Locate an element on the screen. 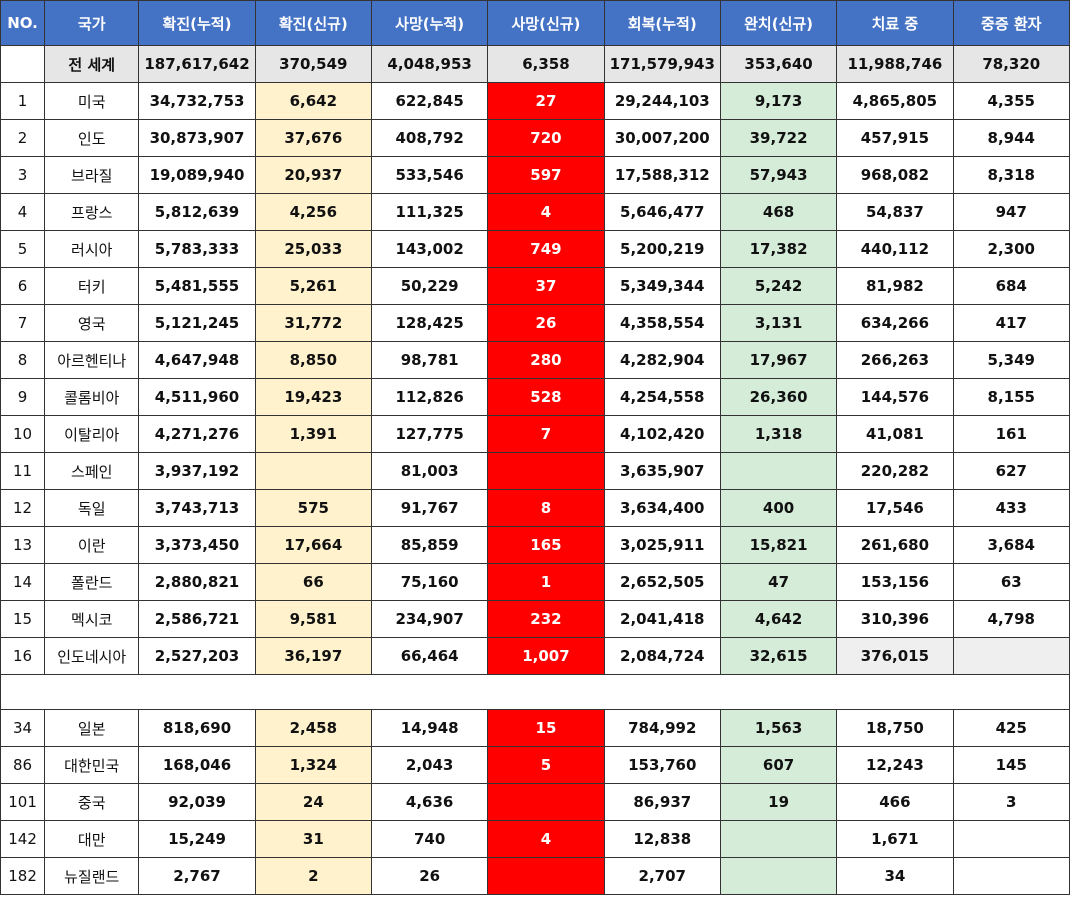 Image resolution: width=1070 pixels, height=901 pixels. country-name: 중국 is located at coordinates (92, 802).